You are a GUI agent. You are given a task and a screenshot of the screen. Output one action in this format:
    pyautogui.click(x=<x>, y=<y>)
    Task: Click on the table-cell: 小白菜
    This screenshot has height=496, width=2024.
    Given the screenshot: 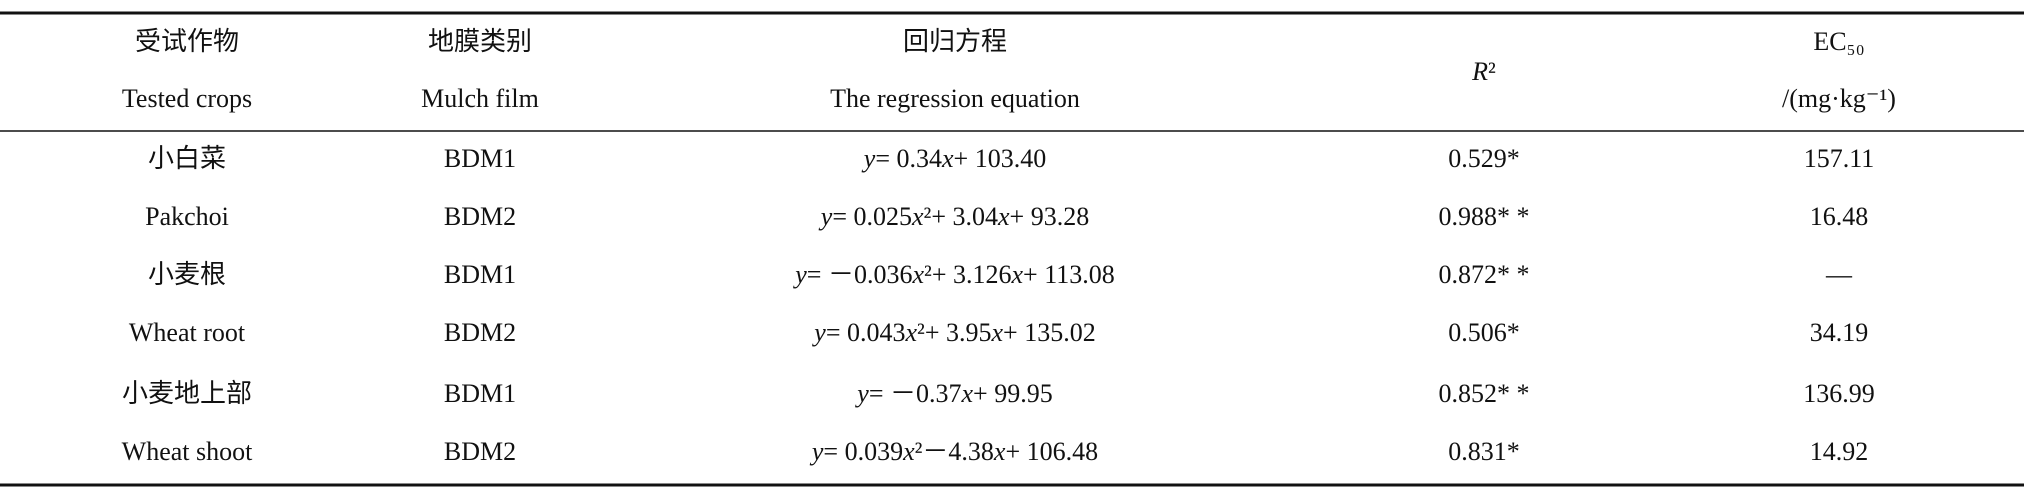 What is the action you would take?
    pyautogui.click(x=187, y=158)
    